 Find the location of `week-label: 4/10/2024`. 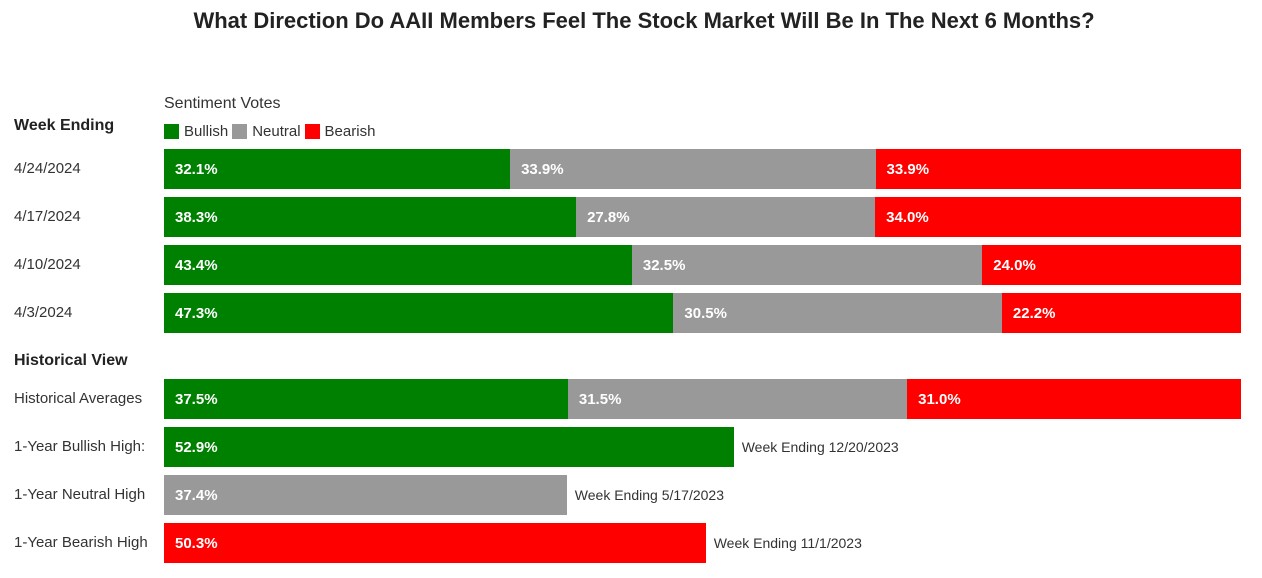

week-label: 4/10/2024 is located at coordinates (47, 264).